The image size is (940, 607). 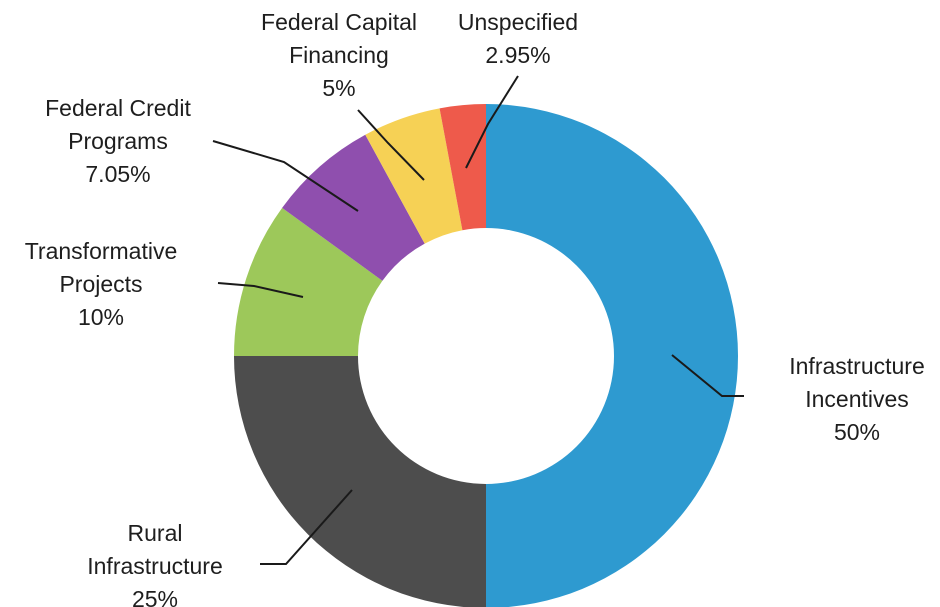 What do you see at coordinates (339, 22) in the screenshot?
I see `slice-name-label: Federal Capital` at bounding box center [339, 22].